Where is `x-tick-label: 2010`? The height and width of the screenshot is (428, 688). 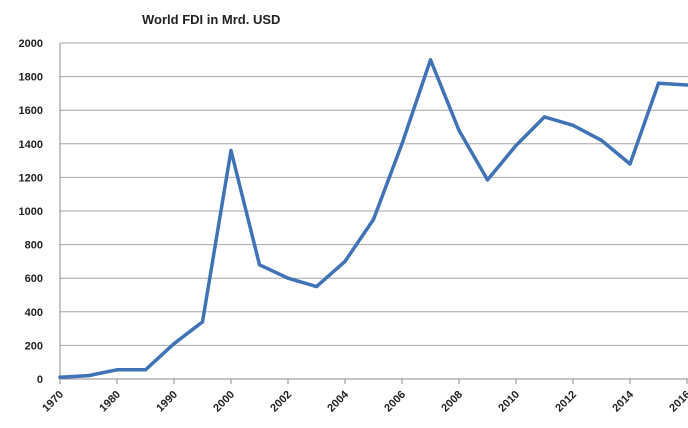 x-tick-label: 2010 is located at coordinates (509, 402).